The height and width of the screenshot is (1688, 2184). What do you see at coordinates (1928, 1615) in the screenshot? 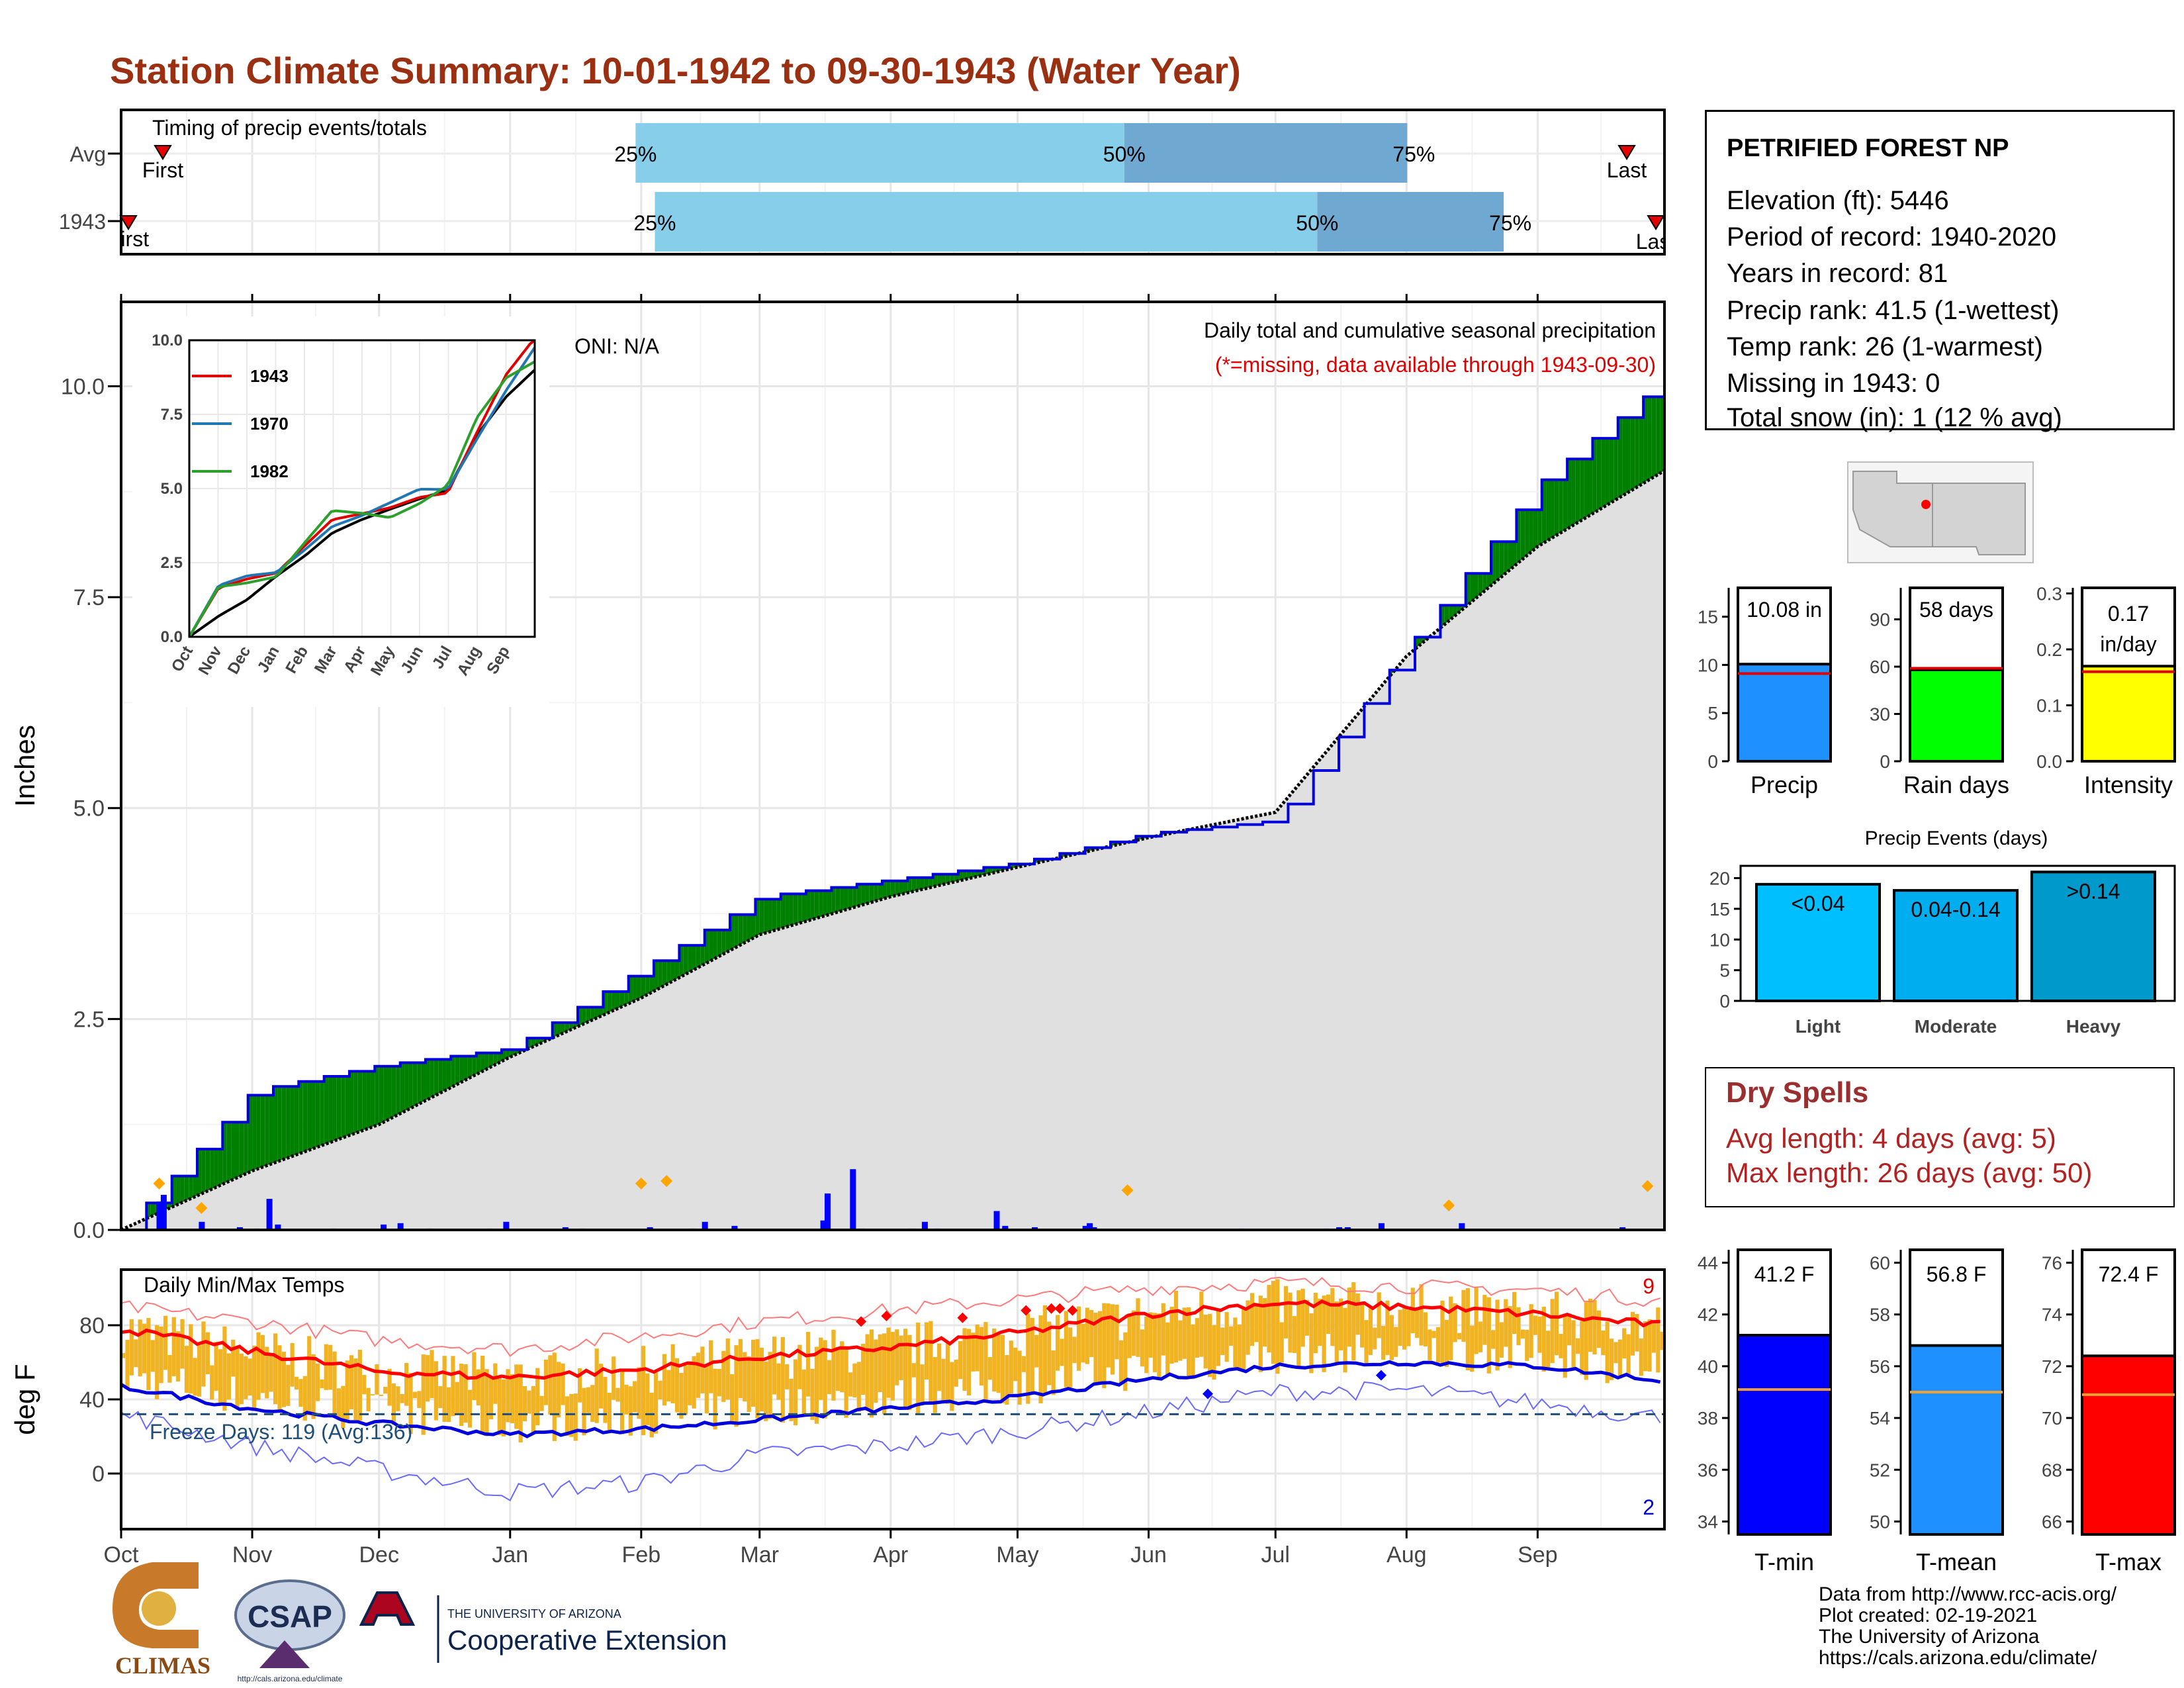
I see `credit-line: Plot created: 02-19-2021` at bounding box center [1928, 1615].